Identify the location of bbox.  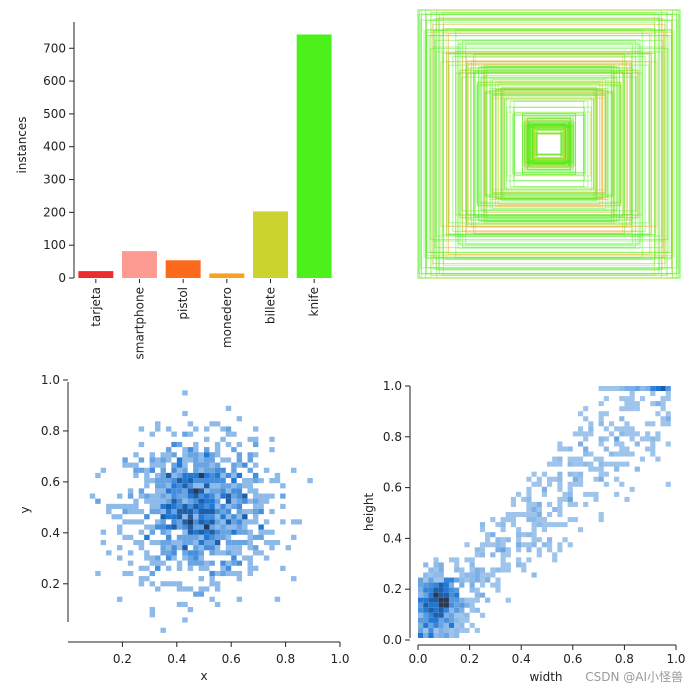
(549, 144).